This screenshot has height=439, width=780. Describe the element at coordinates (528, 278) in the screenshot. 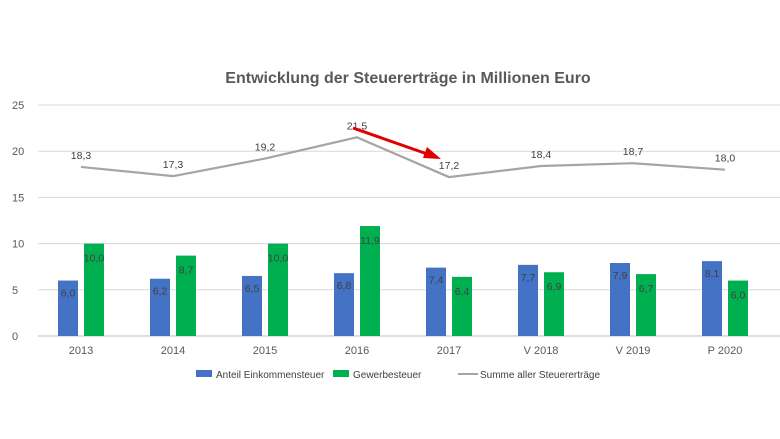

I see `bar-data-label: 7,7` at that location.